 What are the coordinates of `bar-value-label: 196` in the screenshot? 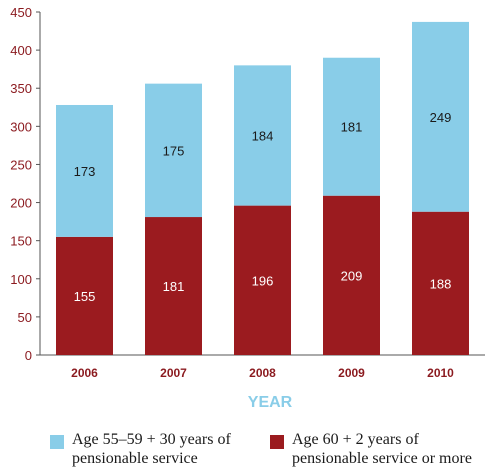 It's located at (263, 280).